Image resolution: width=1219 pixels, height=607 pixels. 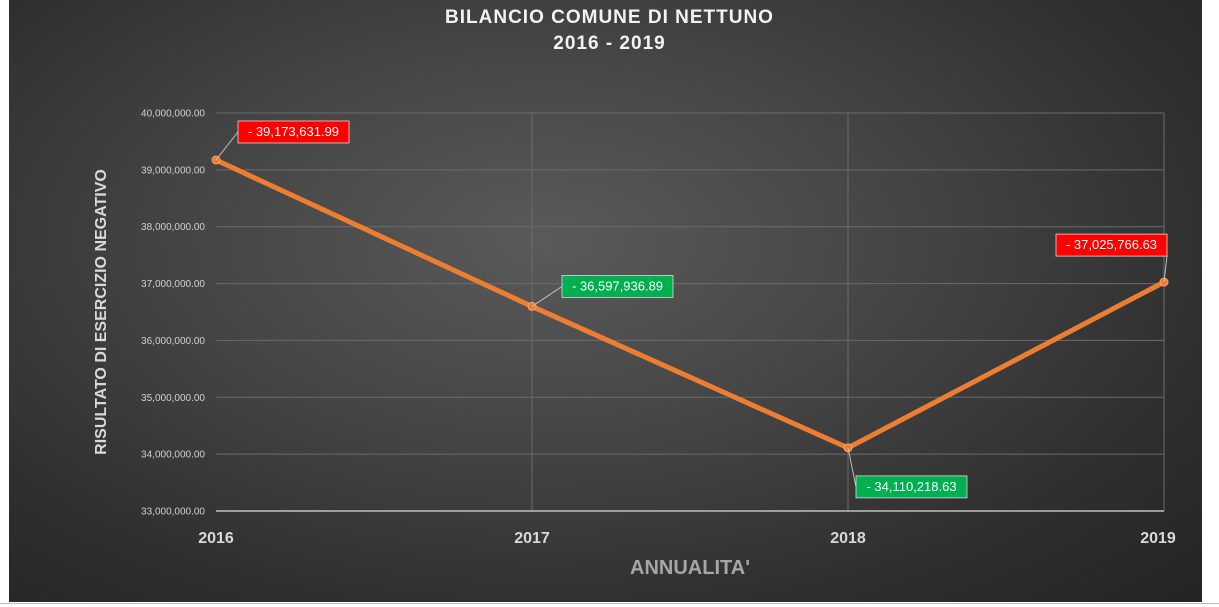 What do you see at coordinates (173, 170) in the screenshot?
I see `y-tick-label: 39,000,000.00` at bounding box center [173, 170].